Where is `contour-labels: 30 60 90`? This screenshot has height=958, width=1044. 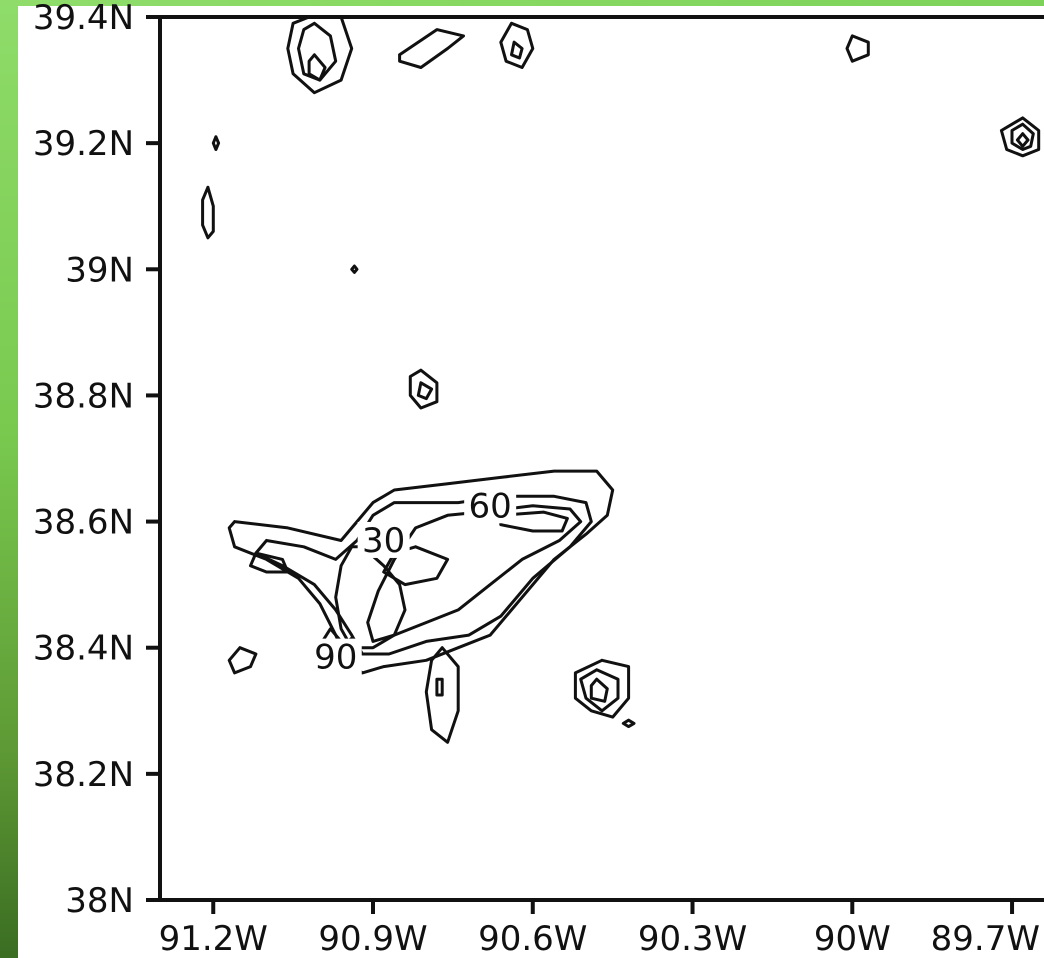
contour-labels: 30 60 90 is located at coordinates (413, 582).